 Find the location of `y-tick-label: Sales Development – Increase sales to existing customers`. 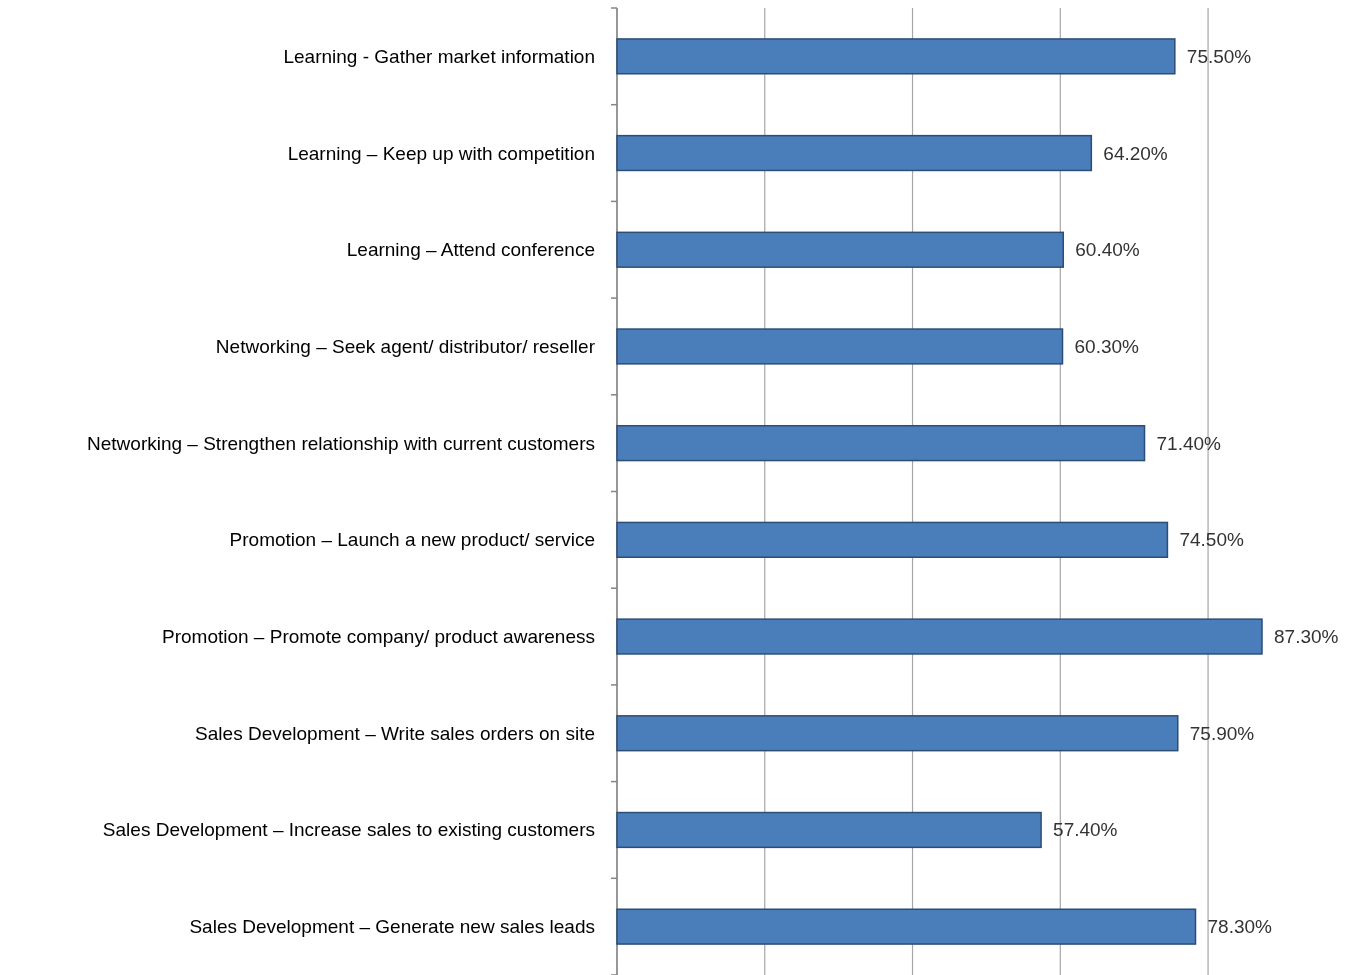

y-tick-label: Sales Development – Increase sales to existing customers is located at coordinates (348, 830).